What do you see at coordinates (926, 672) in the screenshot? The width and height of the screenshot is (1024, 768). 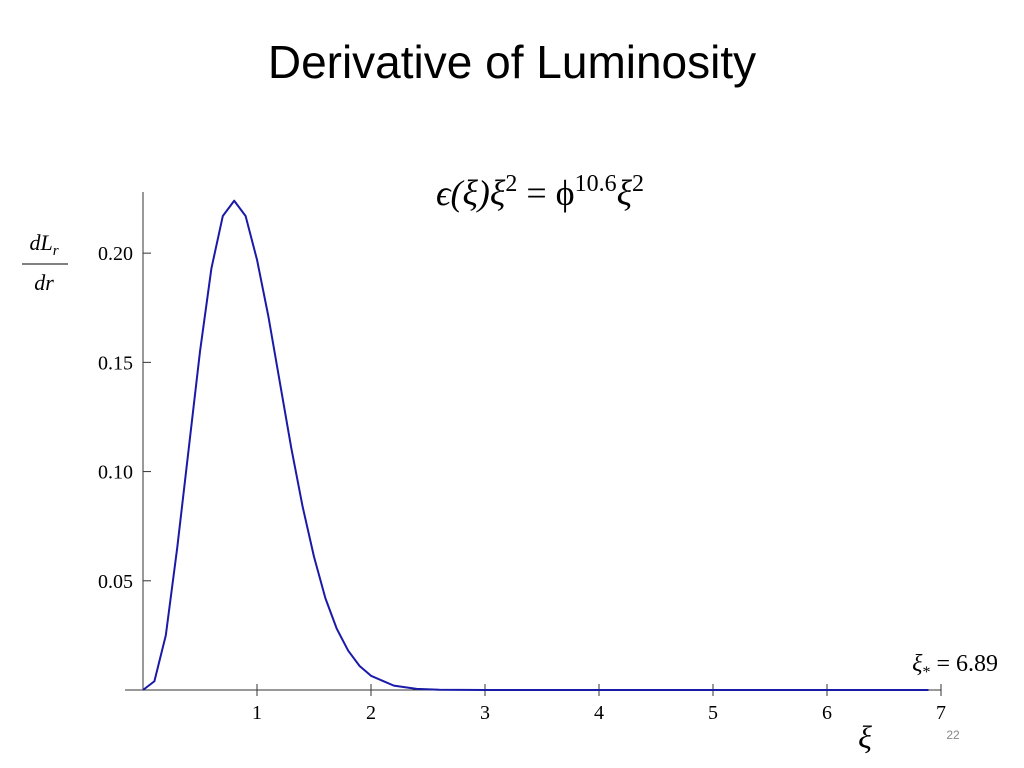 I see `annotation-sub: *` at bounding box center [926, 672].